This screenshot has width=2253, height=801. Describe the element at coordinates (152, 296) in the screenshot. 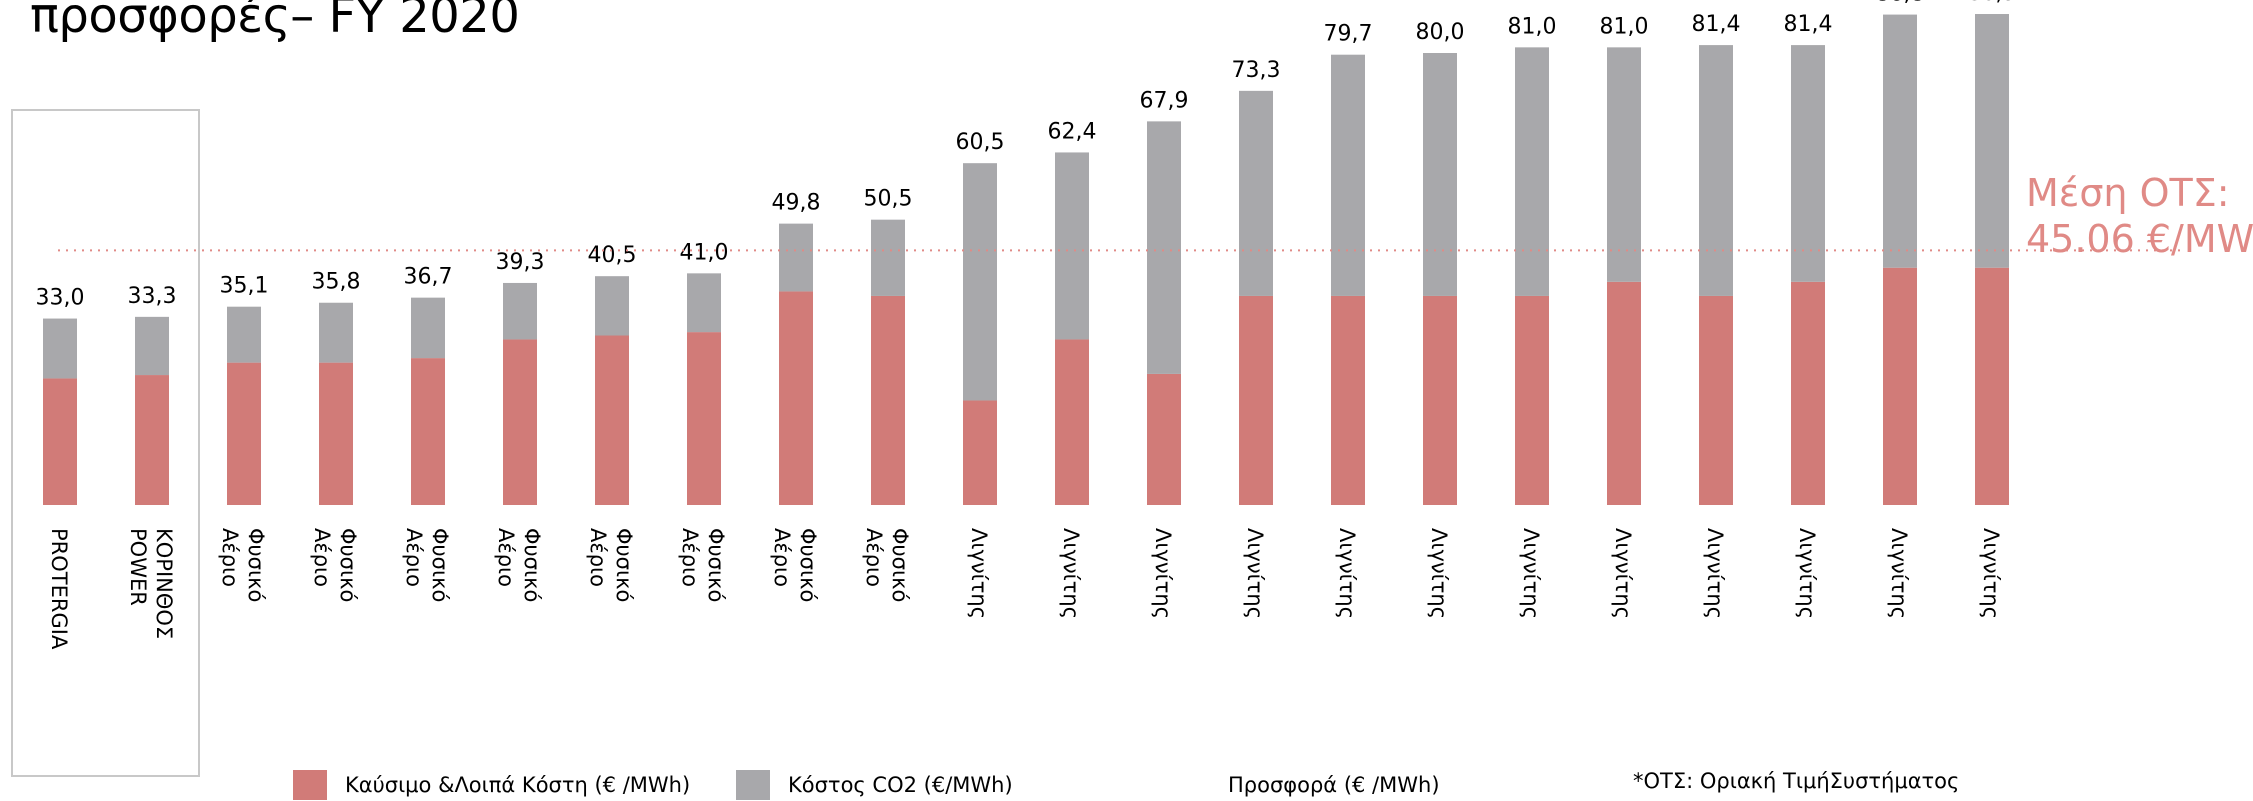

I see `bar-total-label: 33,3` at that location.